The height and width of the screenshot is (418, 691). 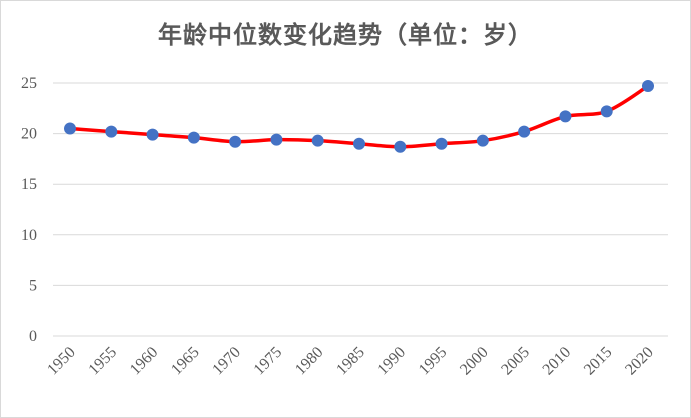 What do you see at coordinates (29, 210) in the screenshot?
I see `y-axis-ticks: 0 5 10 15 20 25` at bounding box center [29, 210].